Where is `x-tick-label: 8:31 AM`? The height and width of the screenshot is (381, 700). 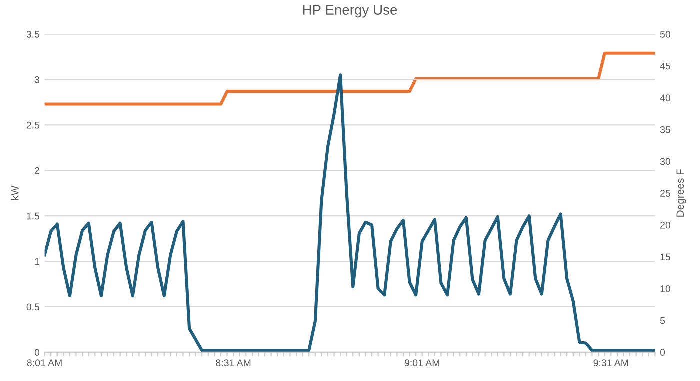
x-tick-label: 8:31 AM is located at coordinates (233, 363).